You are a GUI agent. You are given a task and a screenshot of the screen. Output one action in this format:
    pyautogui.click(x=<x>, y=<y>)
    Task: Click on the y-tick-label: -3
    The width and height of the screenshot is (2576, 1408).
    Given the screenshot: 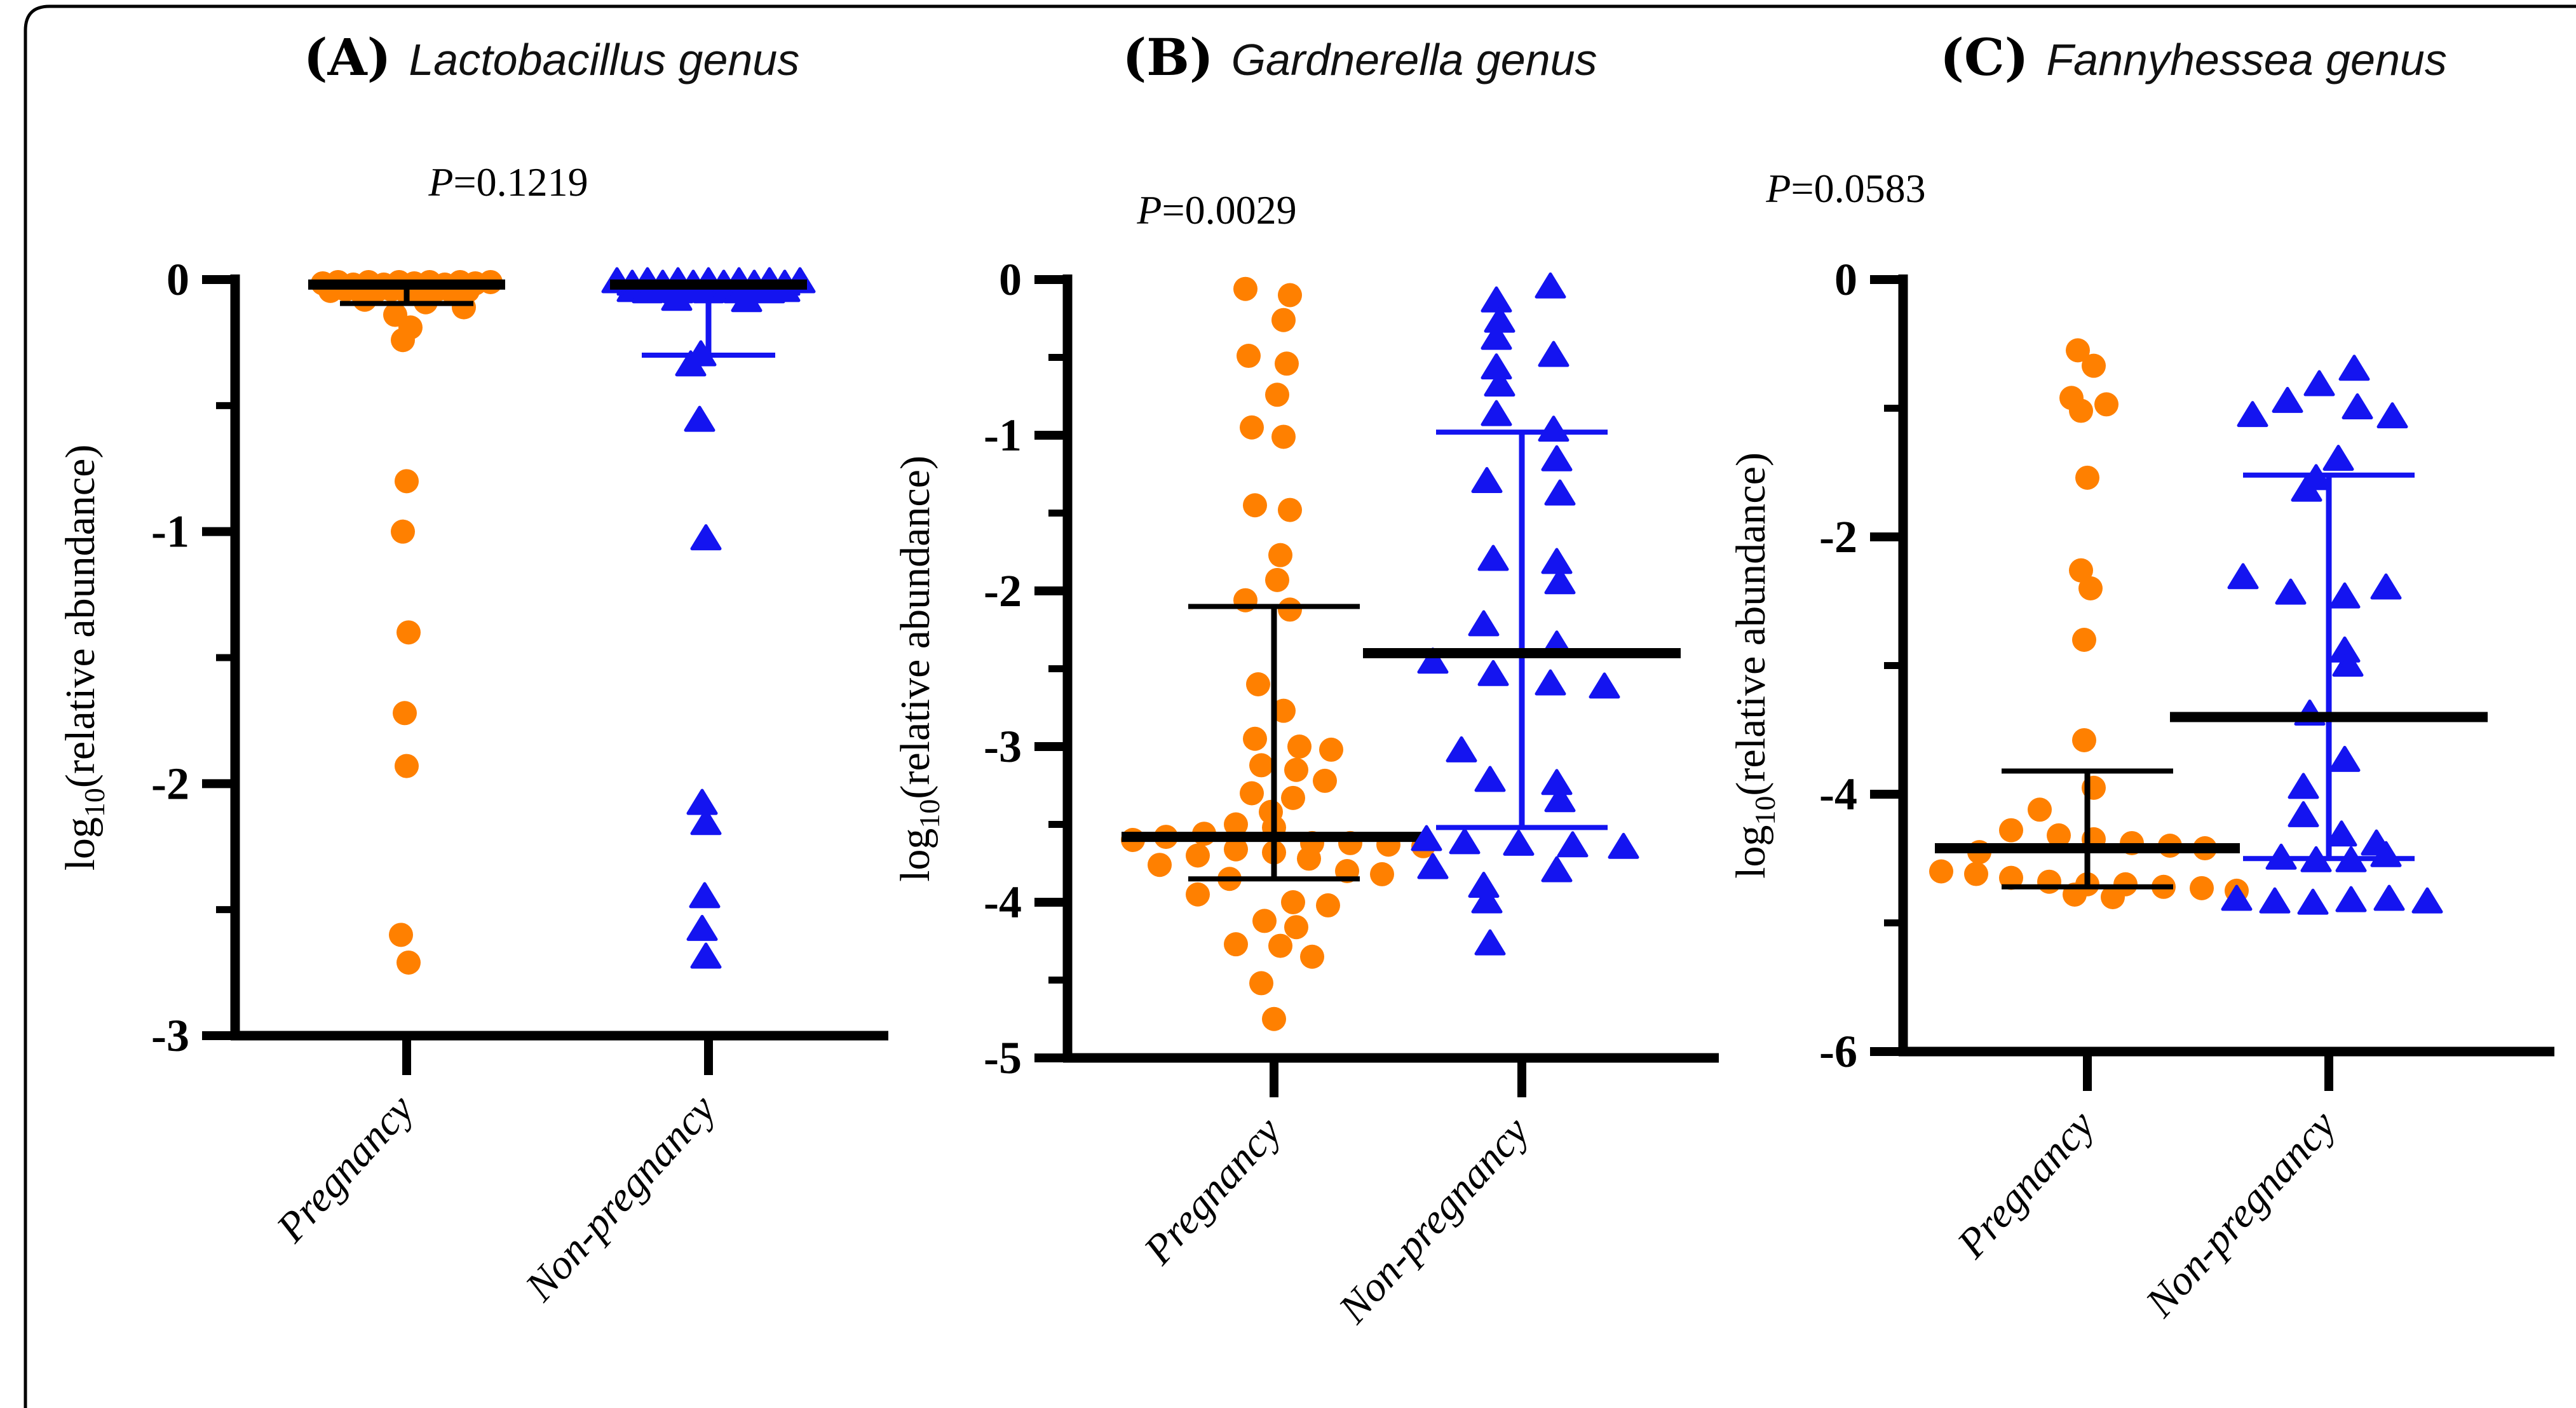 What is the action you would take?
    pyautogui.click(x=1003, y=747)
    